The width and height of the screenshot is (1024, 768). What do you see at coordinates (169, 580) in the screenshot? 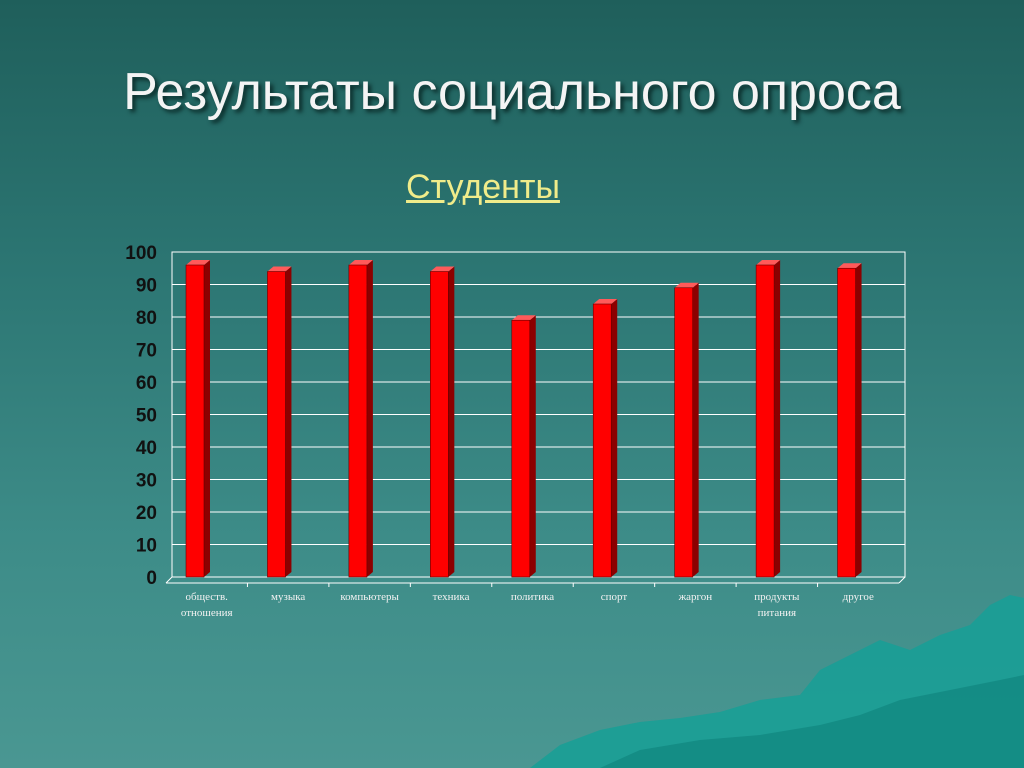
I see `floor-left-edge` at bounding box center [169, 580].